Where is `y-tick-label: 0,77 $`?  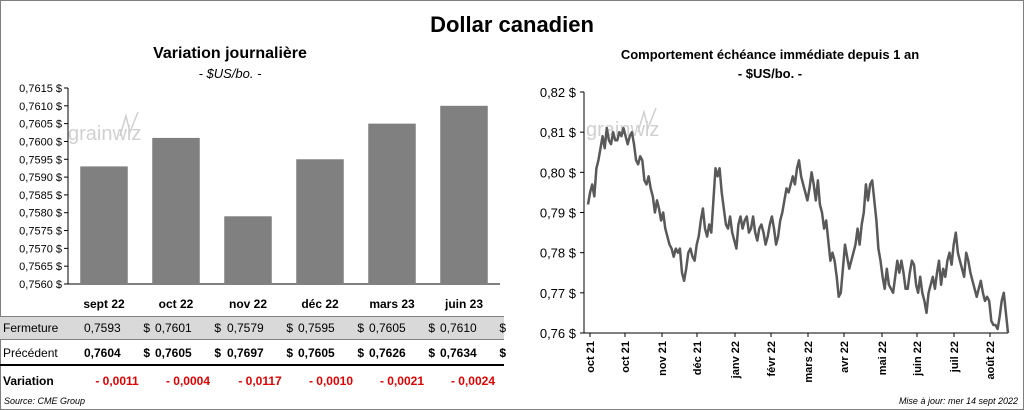
y-tick-label: 0,77 $ is located at coordinates (558, 293).